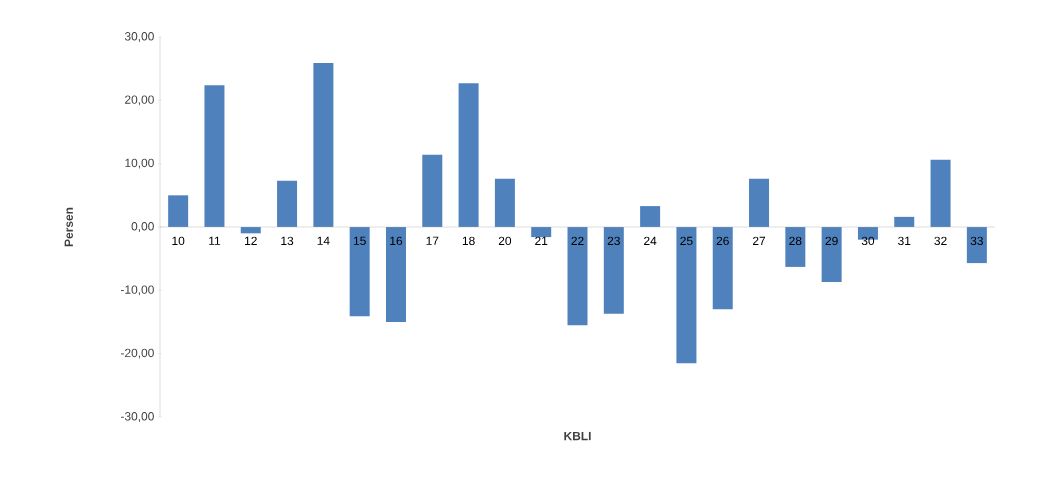  I want to click on x-tick-label: 24, so click(650, 240).